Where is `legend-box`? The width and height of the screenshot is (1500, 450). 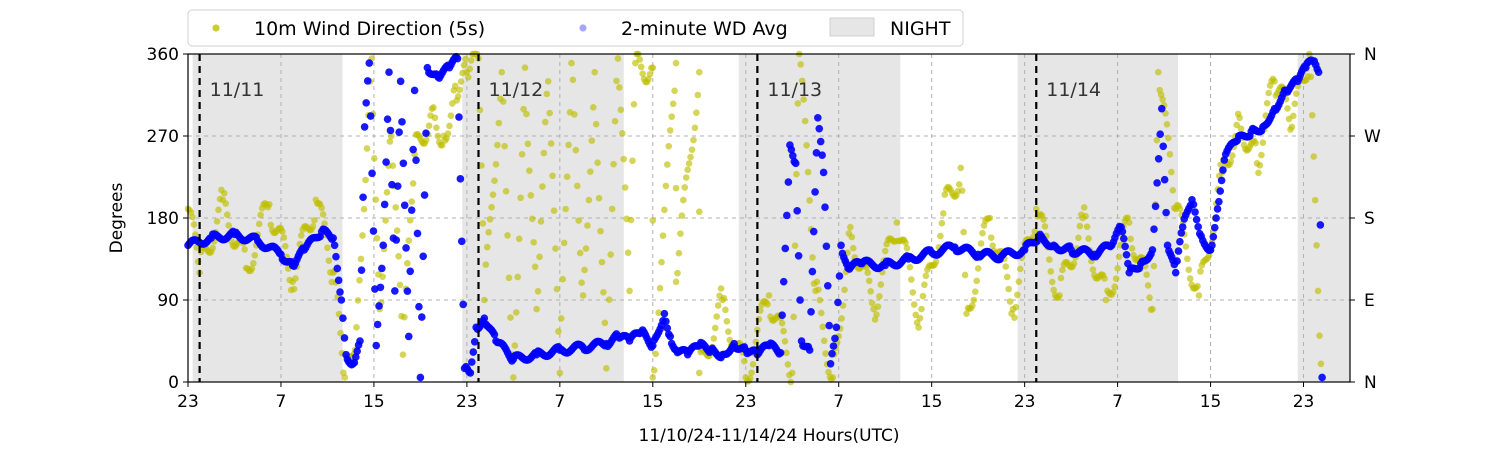
legend-box is located at coordinates (575, 28).